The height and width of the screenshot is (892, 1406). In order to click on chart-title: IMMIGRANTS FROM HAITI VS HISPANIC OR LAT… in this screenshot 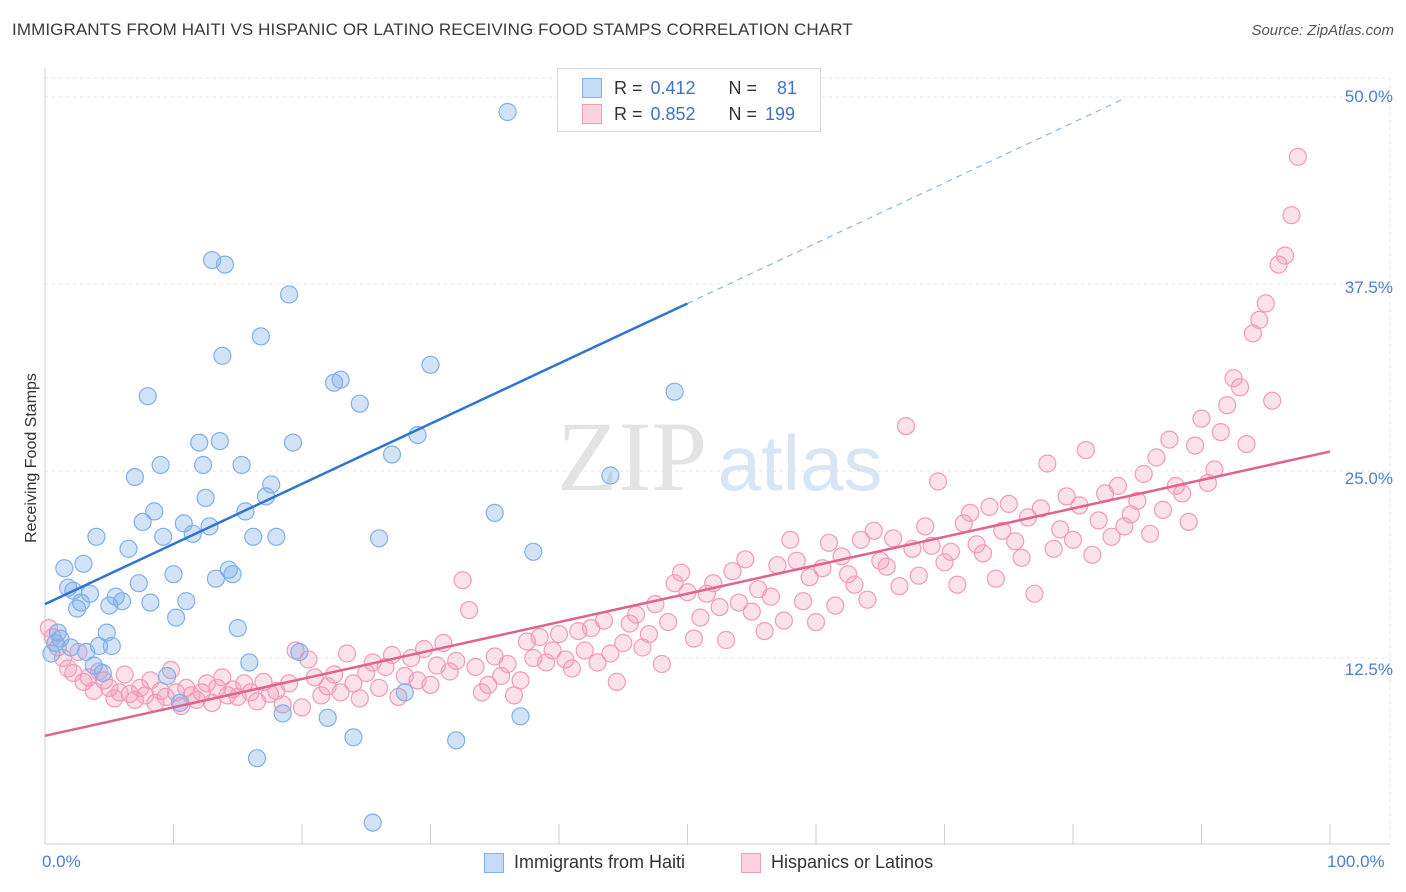, I will do `click(432, 29)`.